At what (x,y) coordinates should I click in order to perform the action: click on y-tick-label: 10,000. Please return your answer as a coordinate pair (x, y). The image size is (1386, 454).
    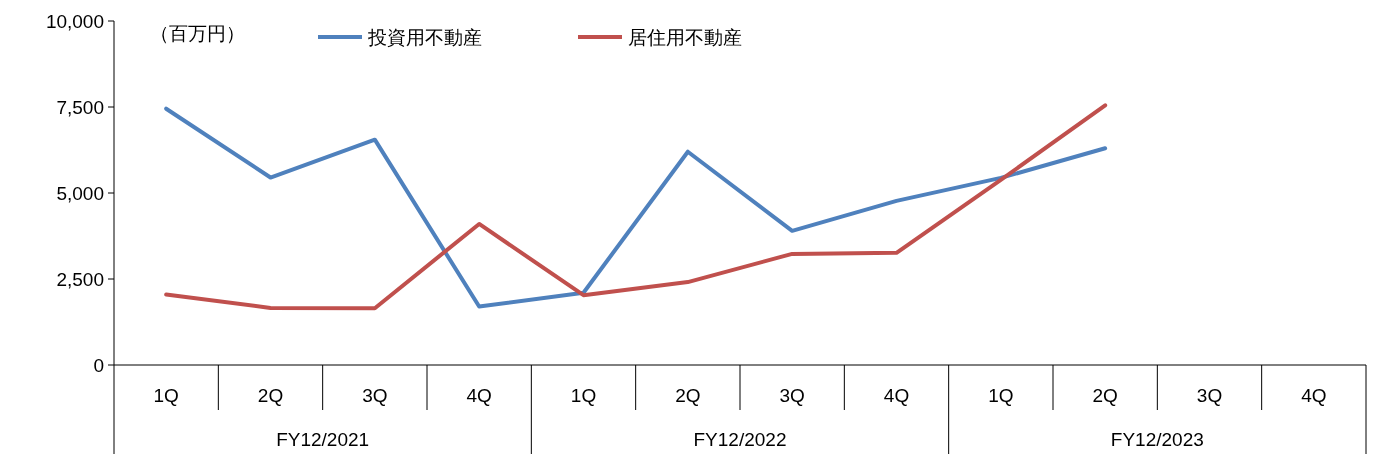
    Looking at the image, I should click on (74, 21).